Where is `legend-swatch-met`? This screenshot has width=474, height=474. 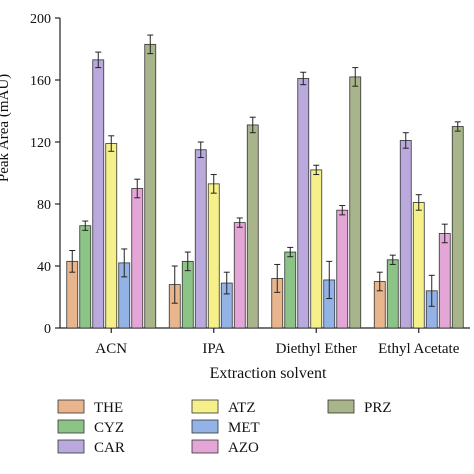
legend-swatch-met is located at coordinates (205, 426).